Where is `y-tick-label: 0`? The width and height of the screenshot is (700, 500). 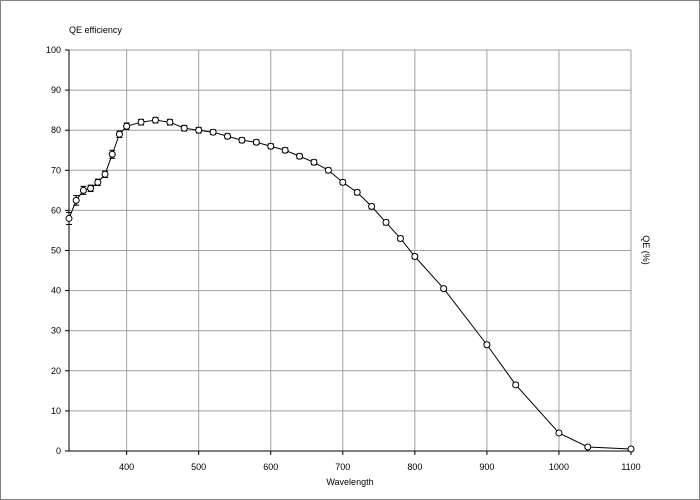
y-tick-label: 0 is located at coordinates (58, 451).